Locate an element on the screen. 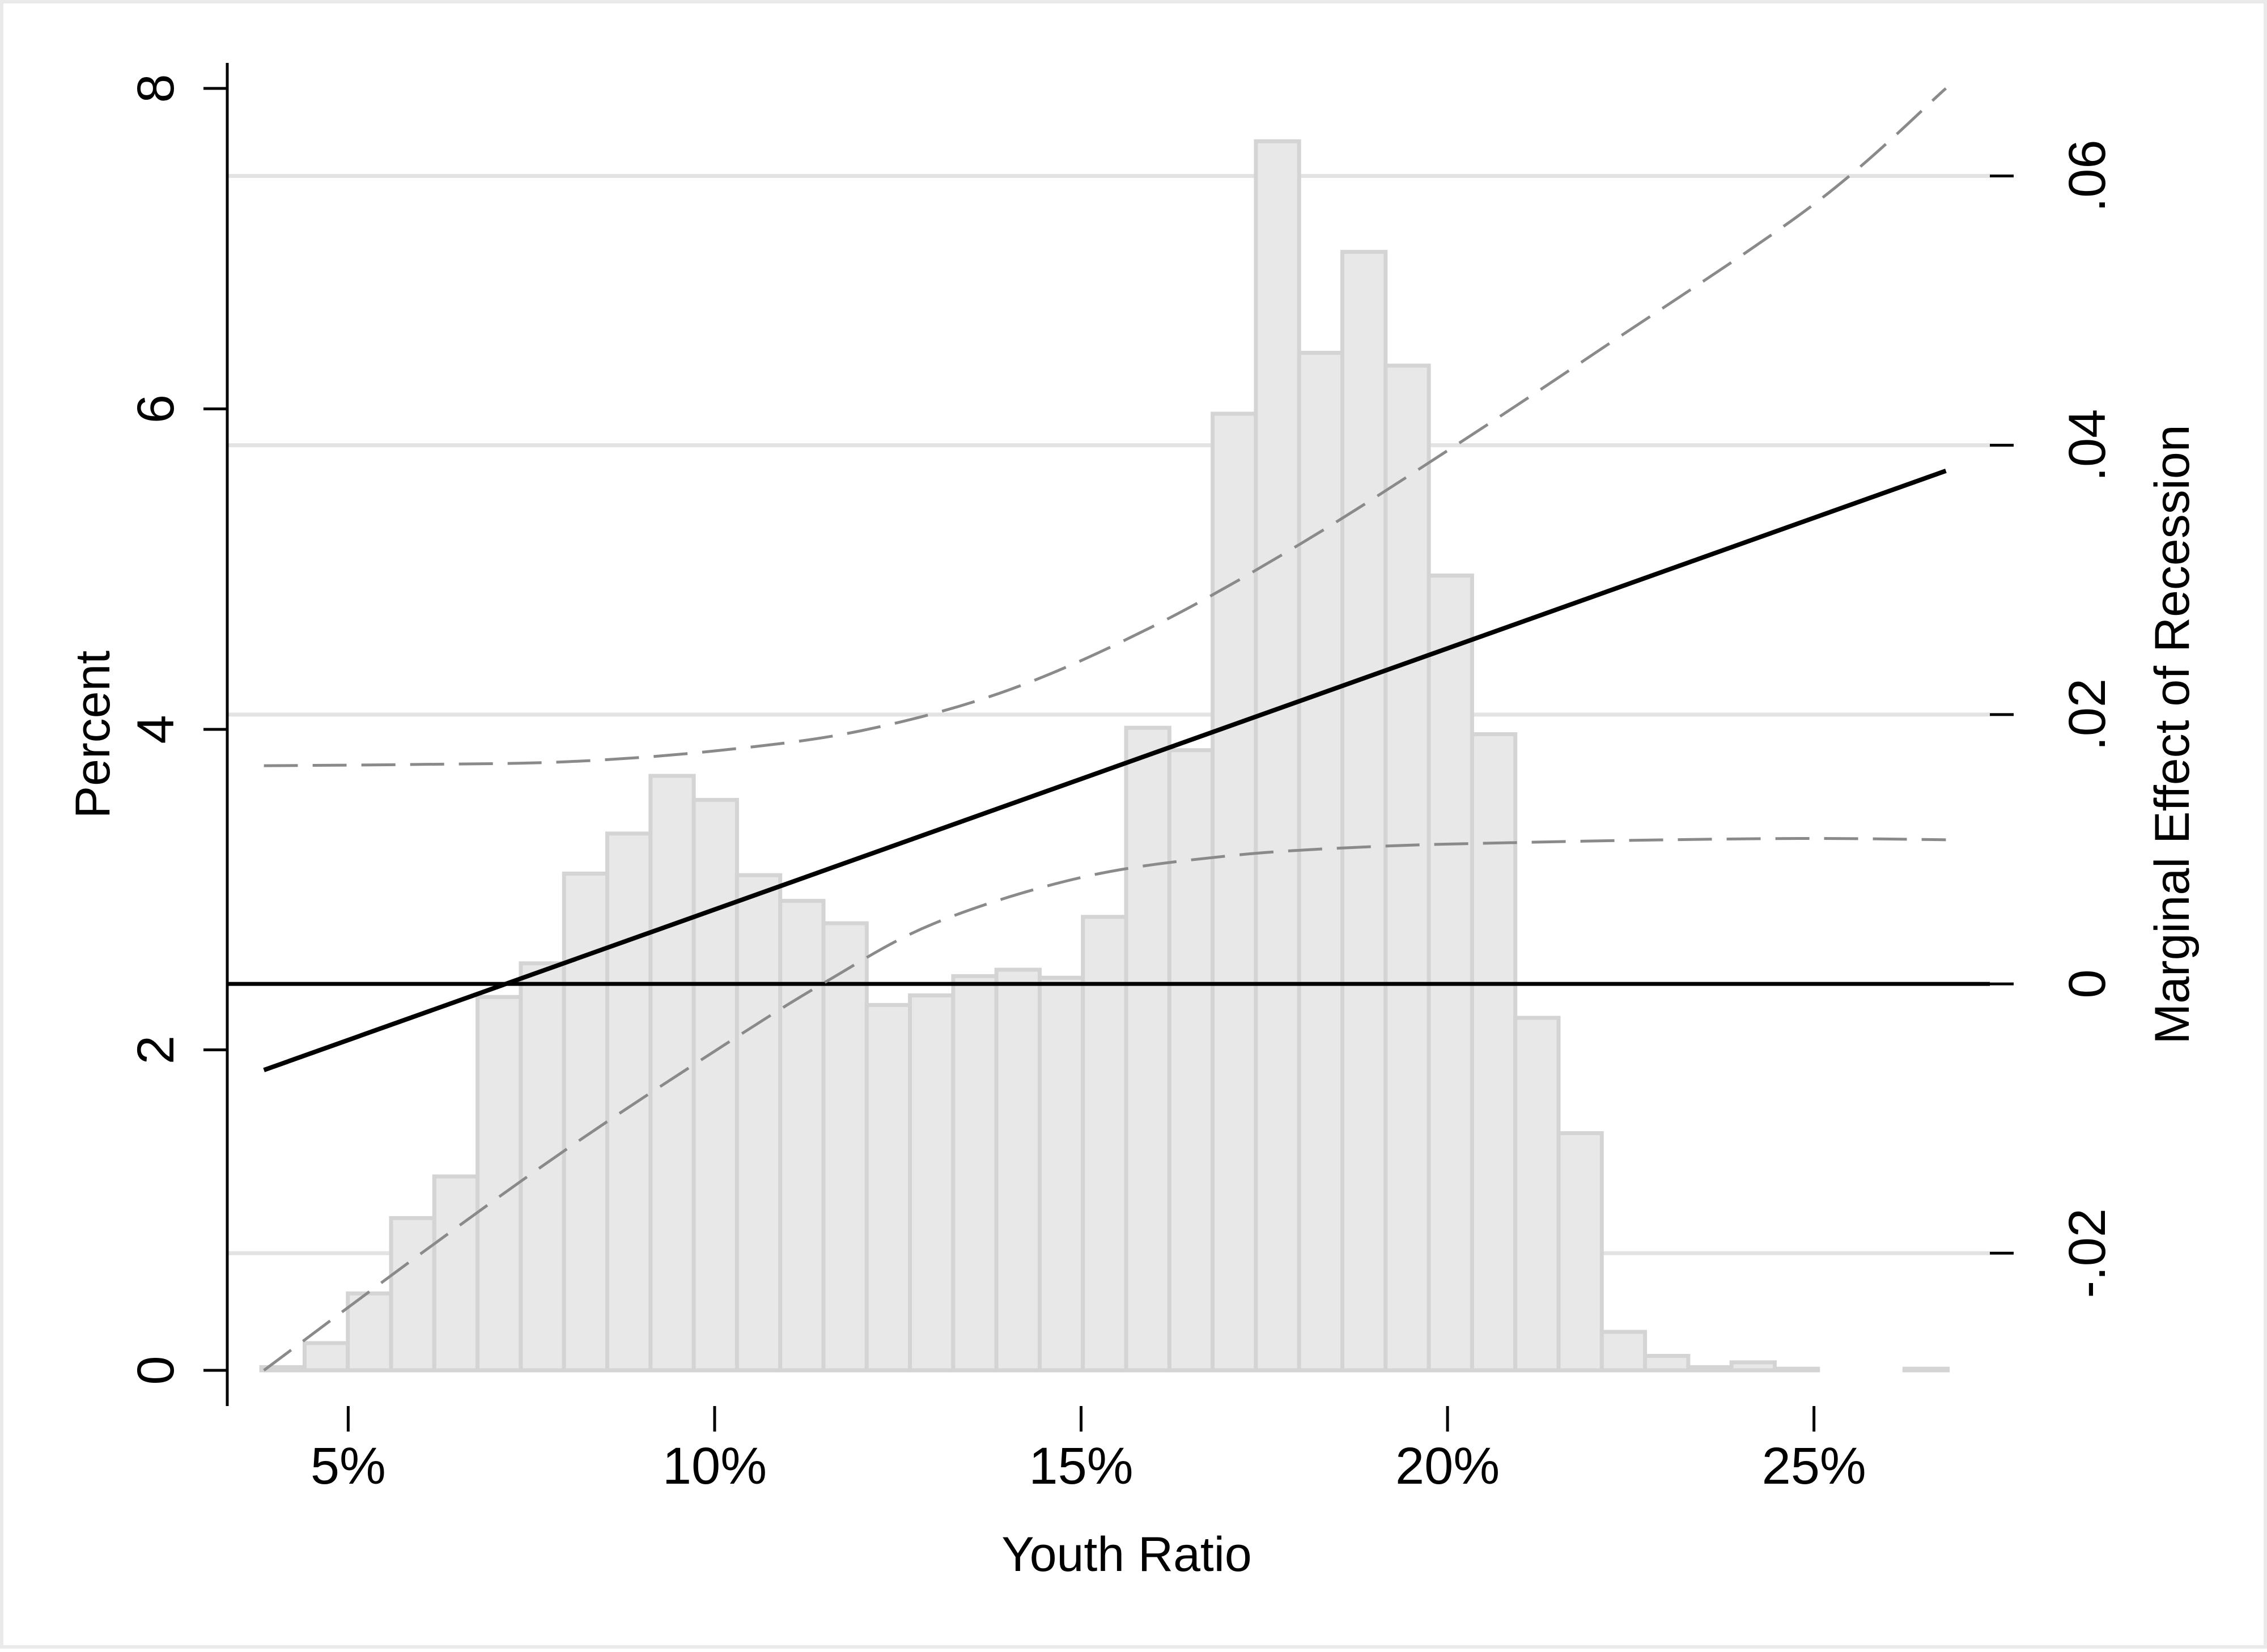 The image size is (2267, 1652). y-axis-title: Percent is located at coordinates (93, 734).